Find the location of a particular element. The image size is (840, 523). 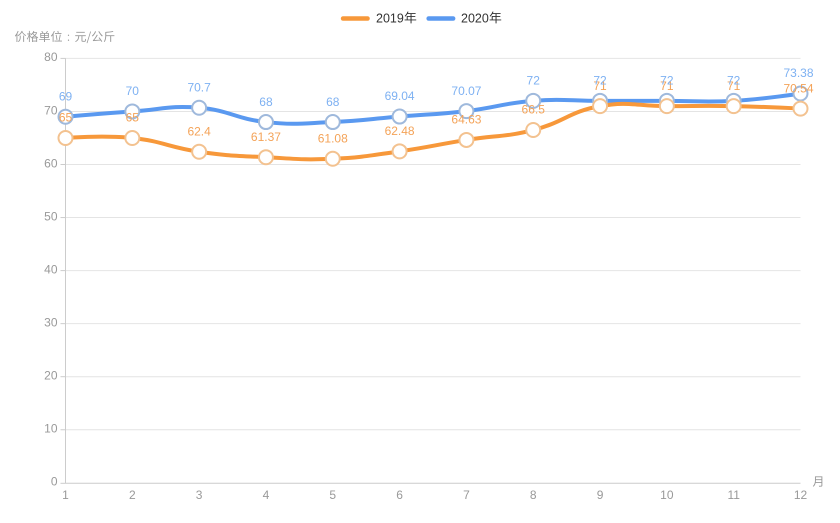

svg-text: 3 is located at coordinates (199, 495).